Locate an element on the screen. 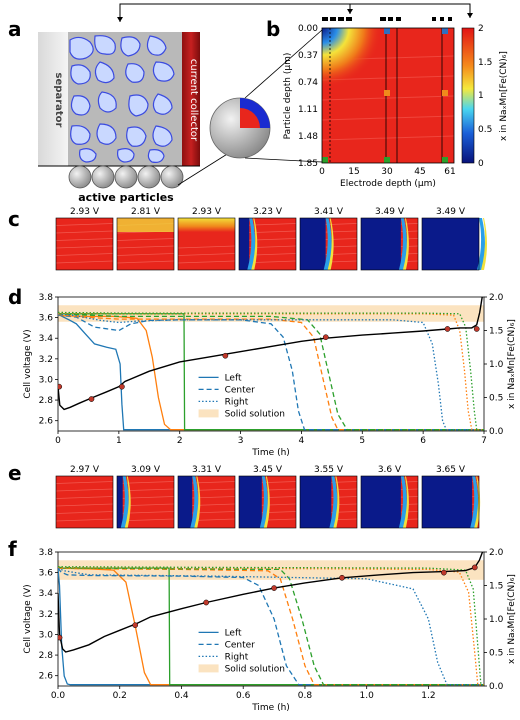 The width and height of the screenshot is (520, 720). svg-text: 15 is located at coordinates (353, 172).